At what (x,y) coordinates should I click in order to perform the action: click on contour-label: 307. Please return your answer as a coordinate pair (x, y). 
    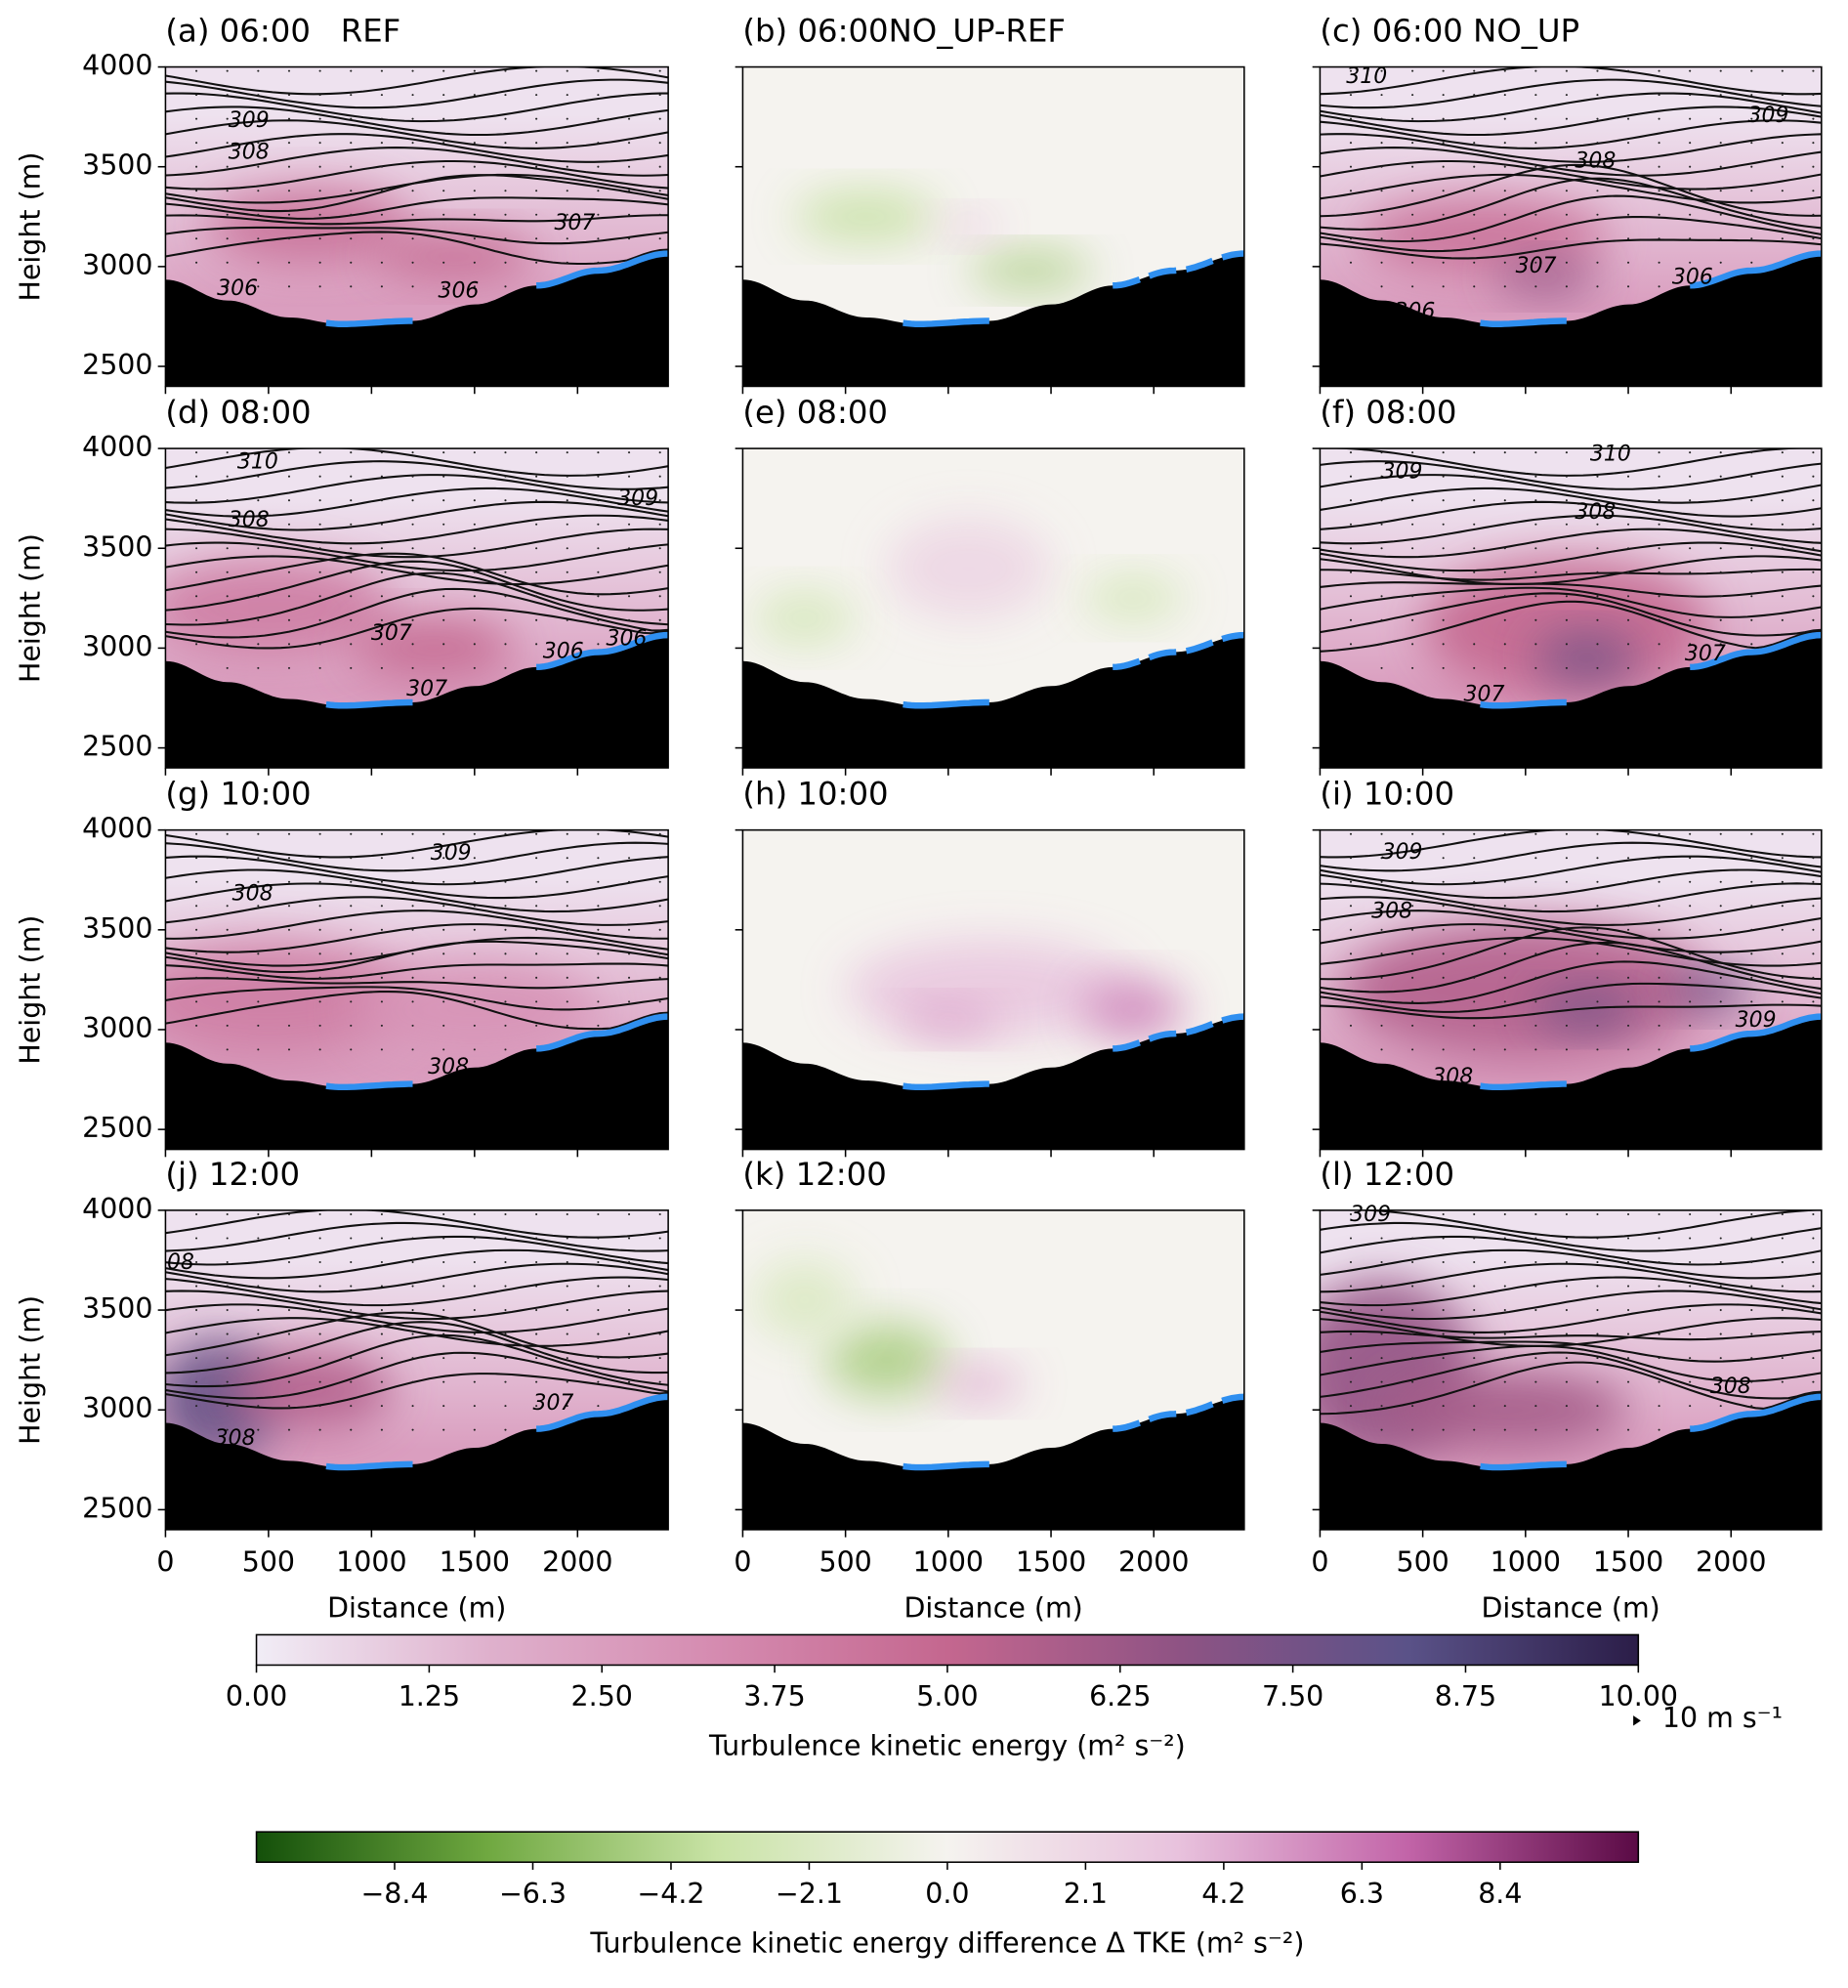
    Looking at the image, I should click on (574, 223).